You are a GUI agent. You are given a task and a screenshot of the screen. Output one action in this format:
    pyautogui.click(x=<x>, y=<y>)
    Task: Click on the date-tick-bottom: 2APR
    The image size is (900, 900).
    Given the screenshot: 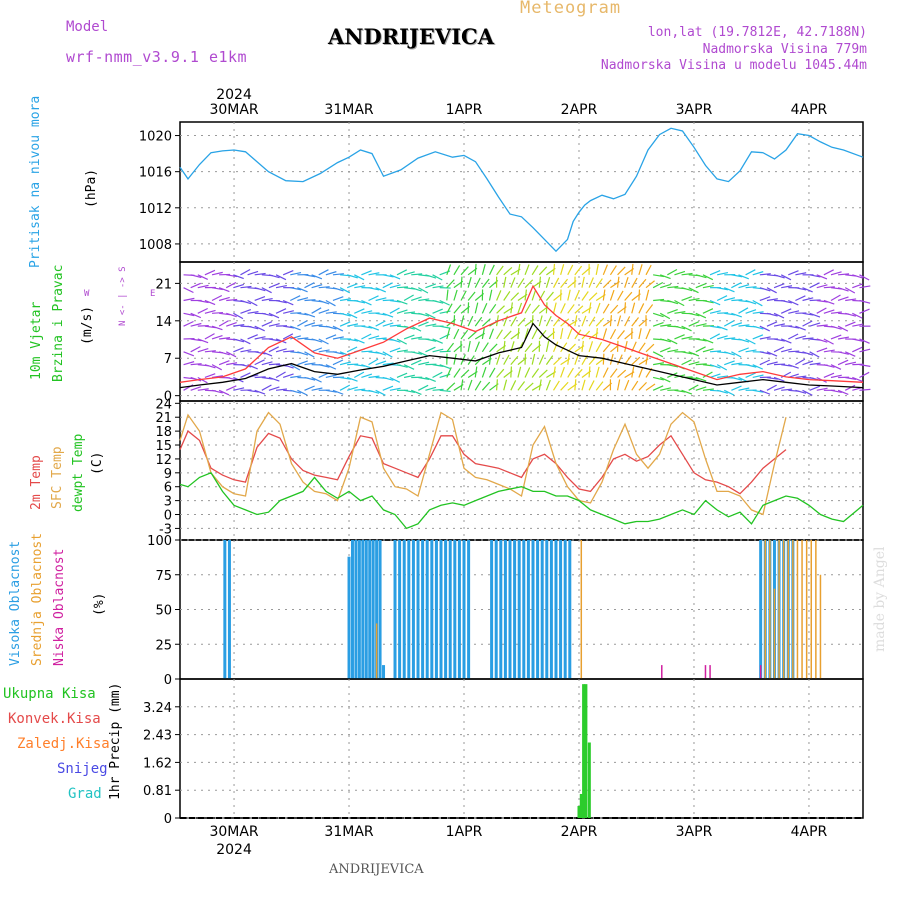 What is the action you would take?
    pyautogui.click(x=579, y=832)
    